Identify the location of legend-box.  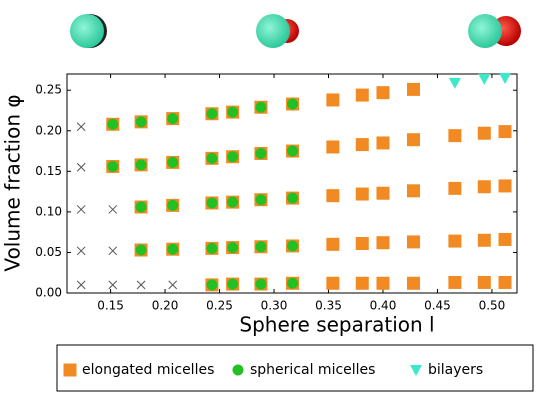
(295, 368).